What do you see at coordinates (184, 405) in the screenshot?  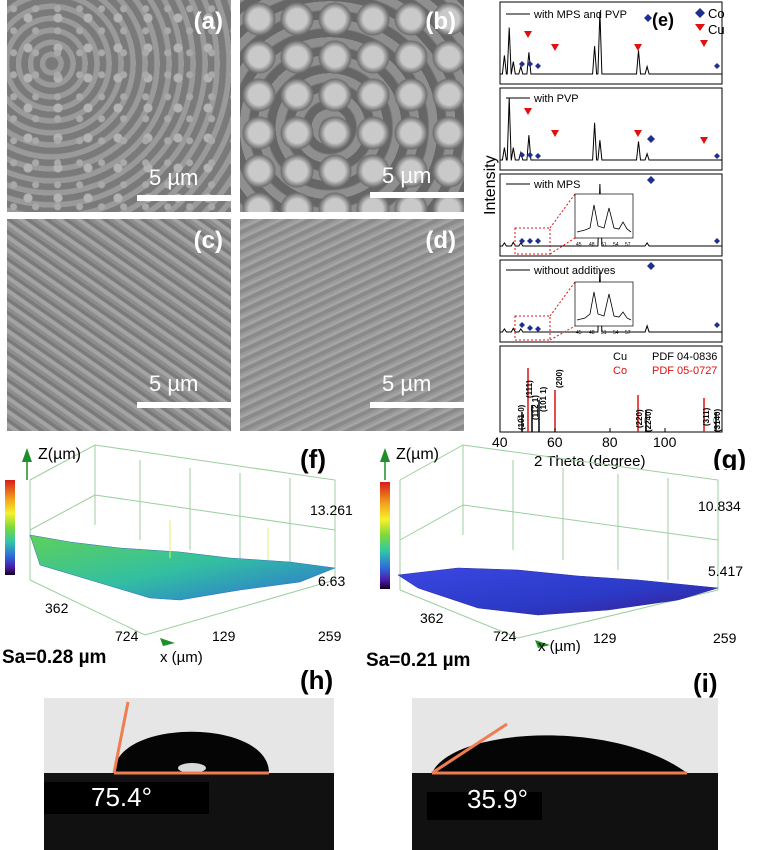 I see `scale-bar-c` at bounding box center [184, 405].